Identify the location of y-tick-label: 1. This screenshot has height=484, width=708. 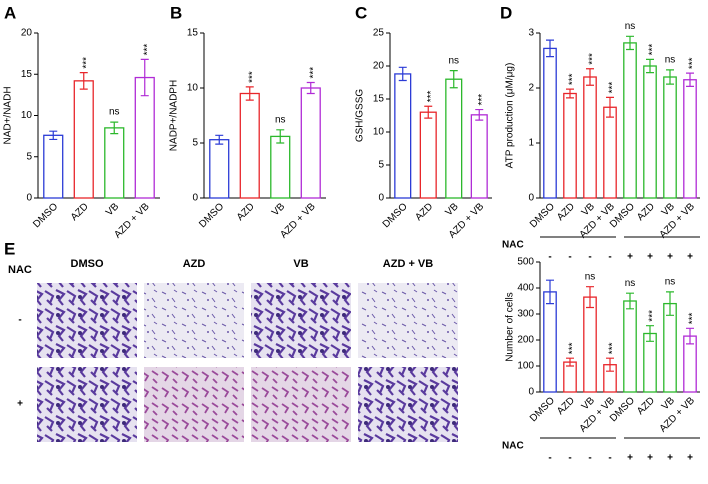
(531, 143).